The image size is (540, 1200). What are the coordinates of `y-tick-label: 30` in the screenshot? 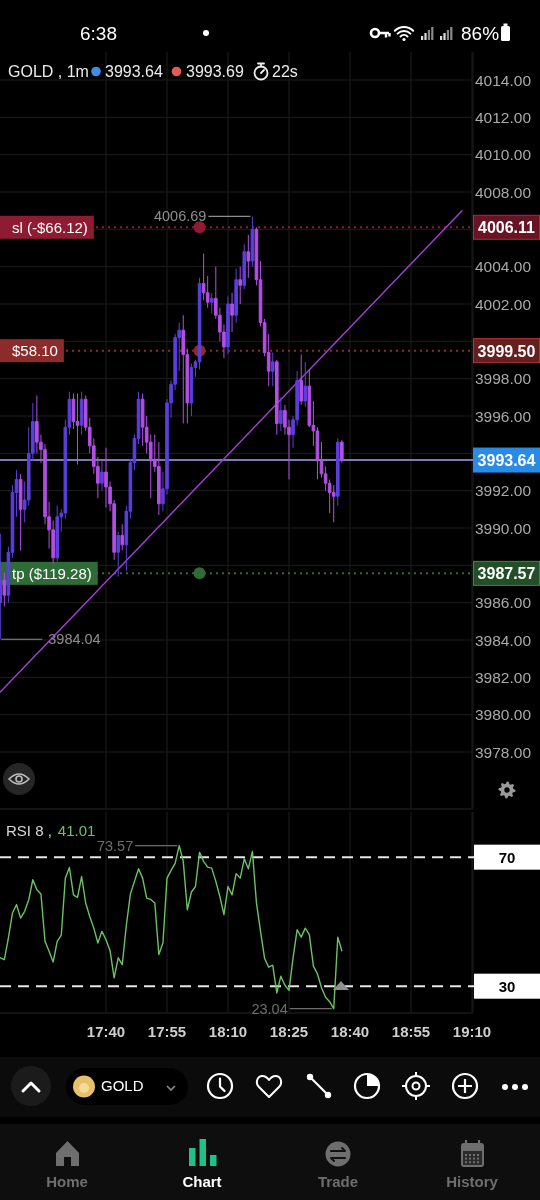 It's located at (507, 986).